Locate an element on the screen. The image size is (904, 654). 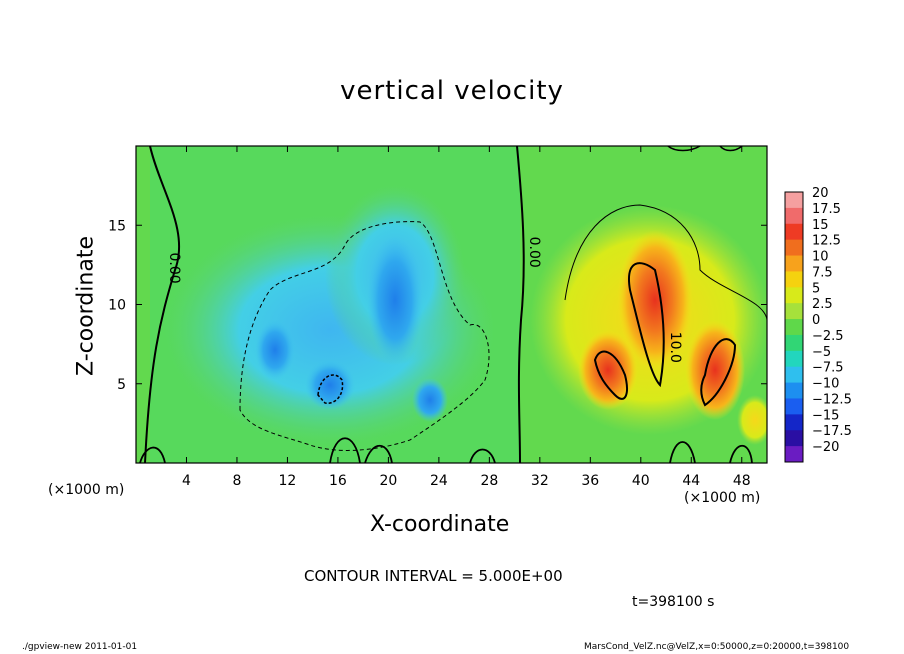
colorbar-label: −2.5 is located at coordinates (828, 336).